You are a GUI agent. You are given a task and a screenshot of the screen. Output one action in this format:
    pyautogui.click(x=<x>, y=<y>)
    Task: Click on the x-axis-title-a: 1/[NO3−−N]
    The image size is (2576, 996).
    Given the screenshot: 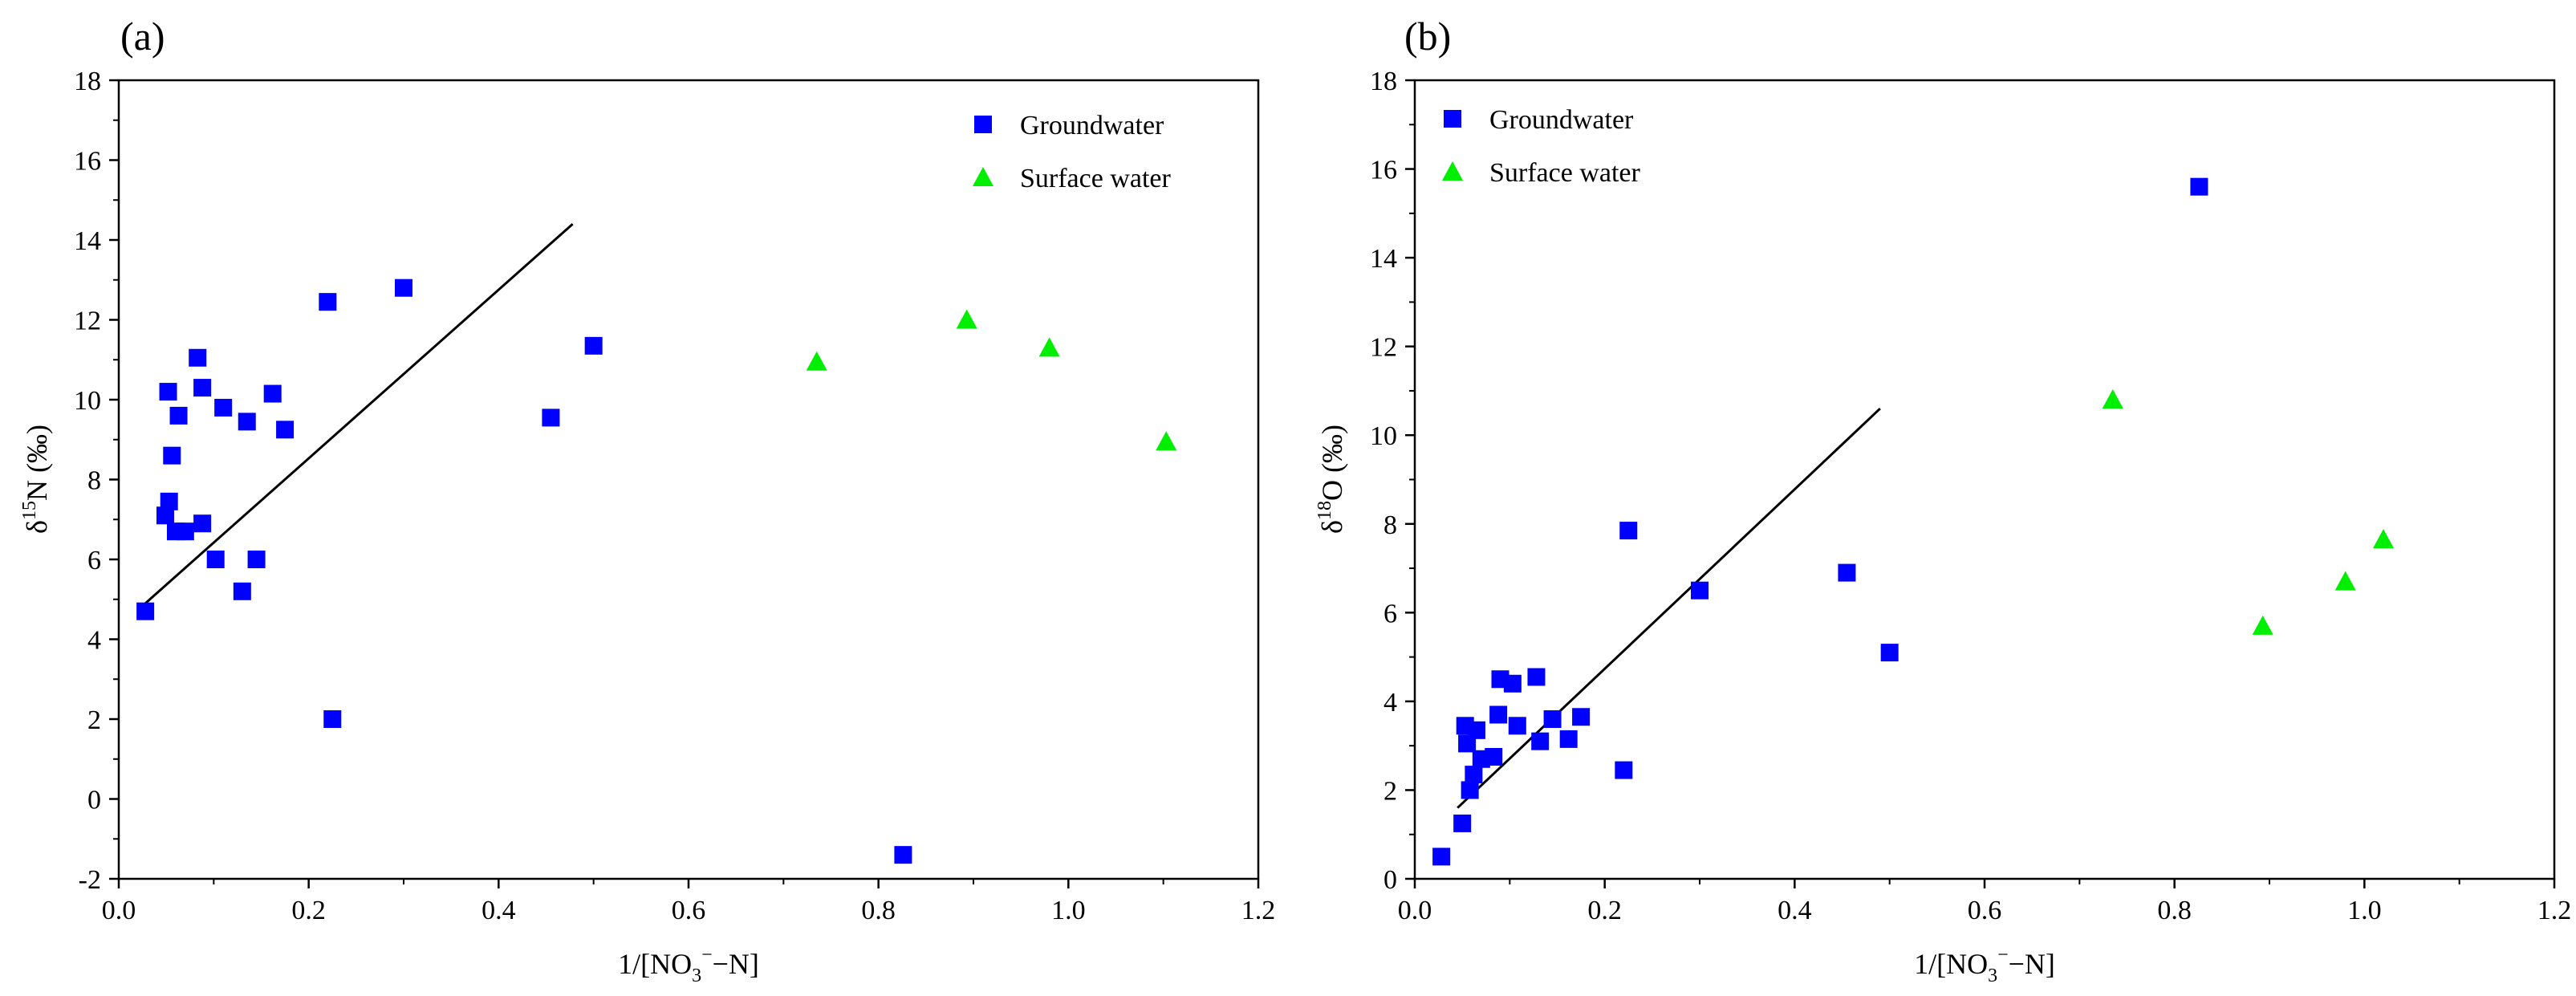 What is the action you would take?
    pyautogui.click(x=688, y=965)
    